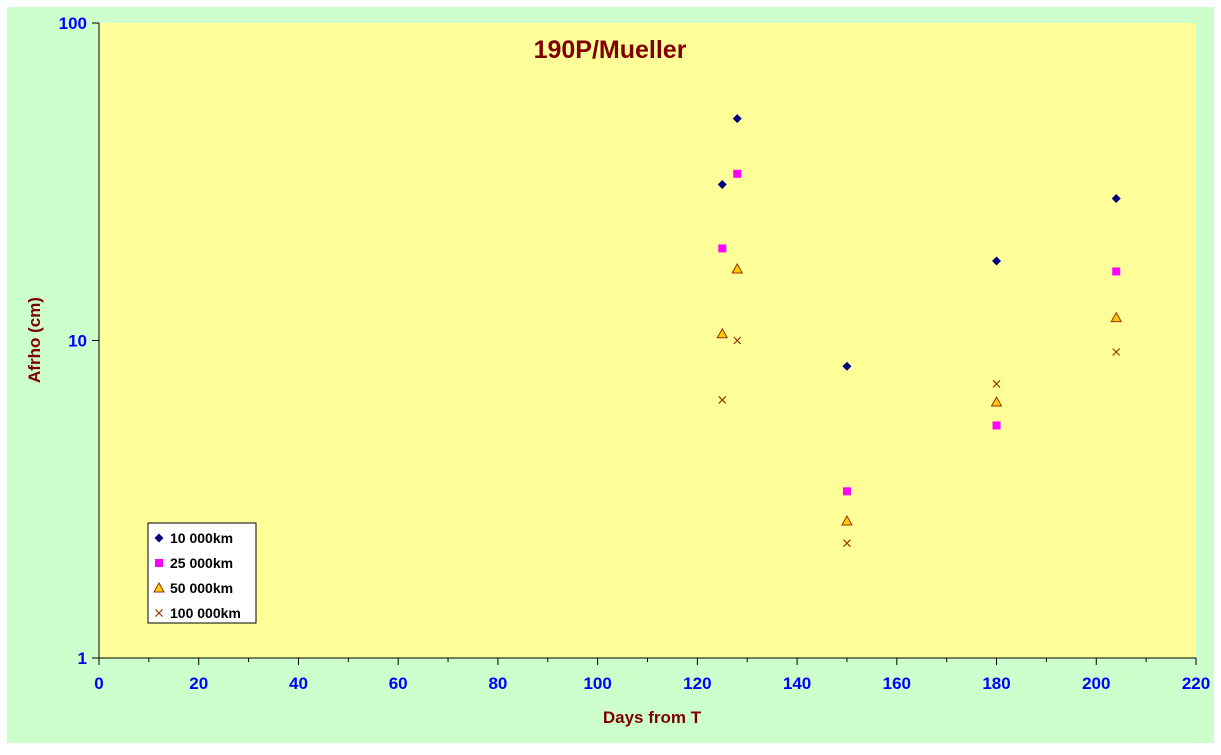  What do you see at coordinates (897, 683) in the screenshot?
I see `x-tick-label: 160` at bounding box center [897, 683].